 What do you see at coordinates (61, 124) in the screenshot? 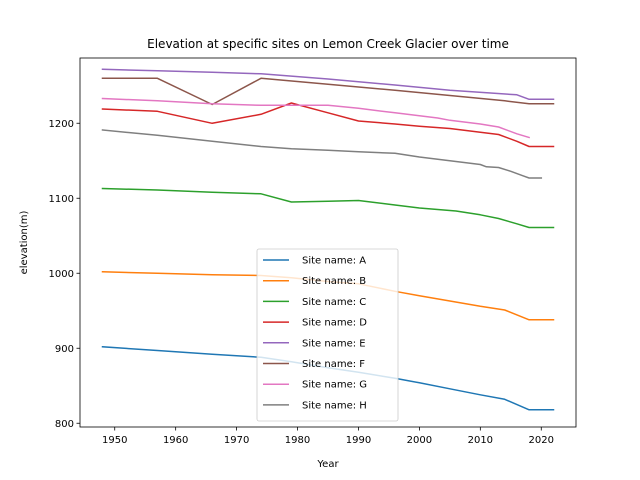
I see `y-tick-label: 1200` at bounding box center [61, 124].